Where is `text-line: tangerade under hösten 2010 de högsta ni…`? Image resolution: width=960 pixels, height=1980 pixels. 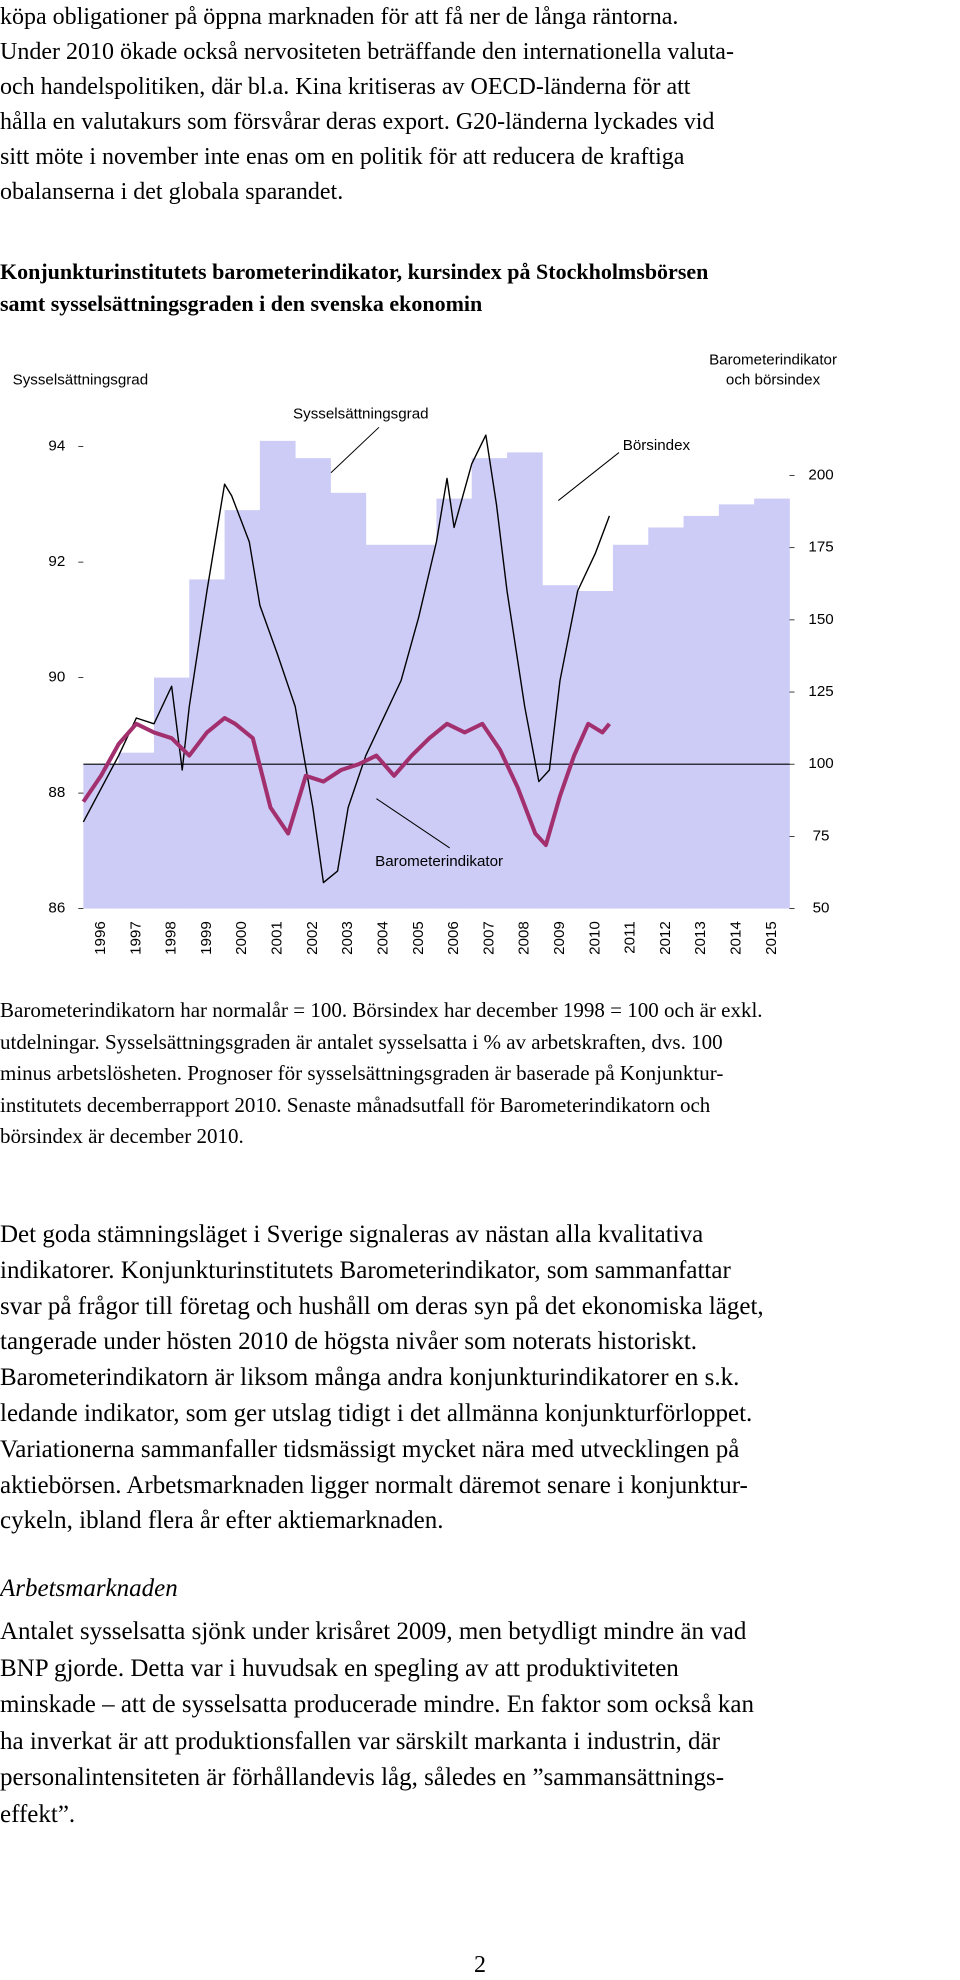
text-line: tangerade under hösten 2010 de högsta ni… is located at coordinates (349, 1342).